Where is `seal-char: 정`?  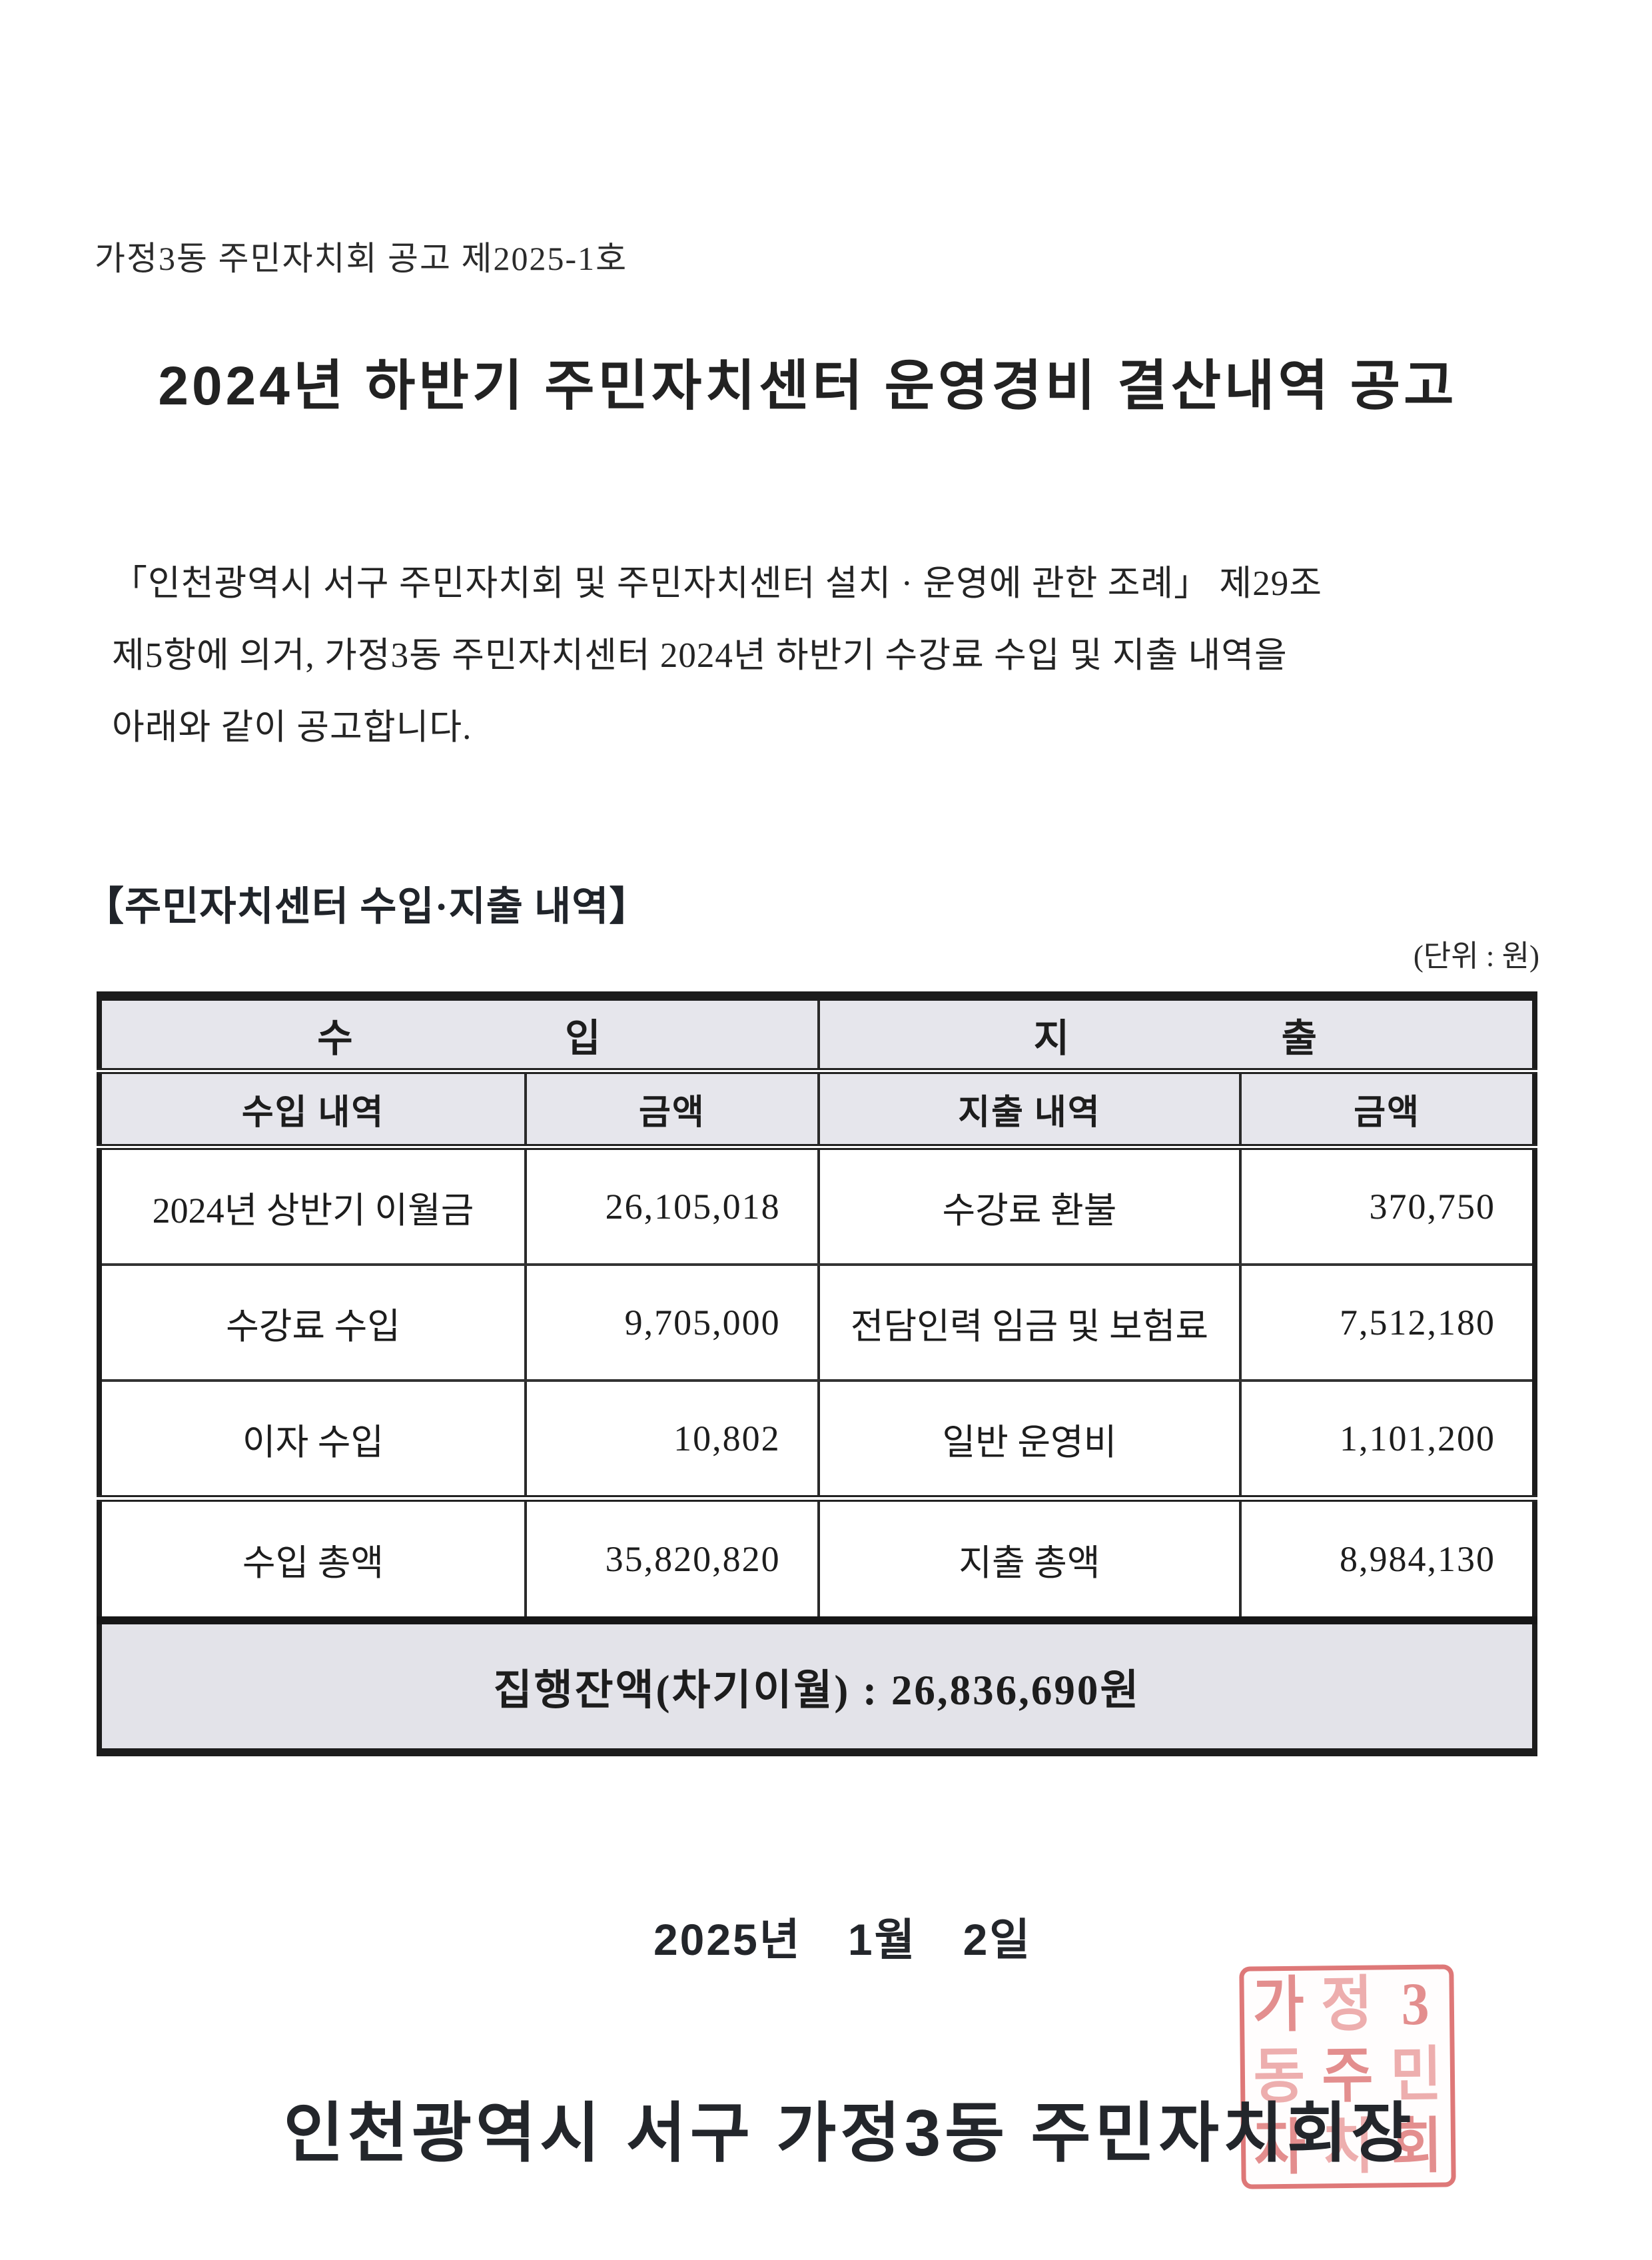 seal-char: 정 is located at coordinates (1347, 2005).